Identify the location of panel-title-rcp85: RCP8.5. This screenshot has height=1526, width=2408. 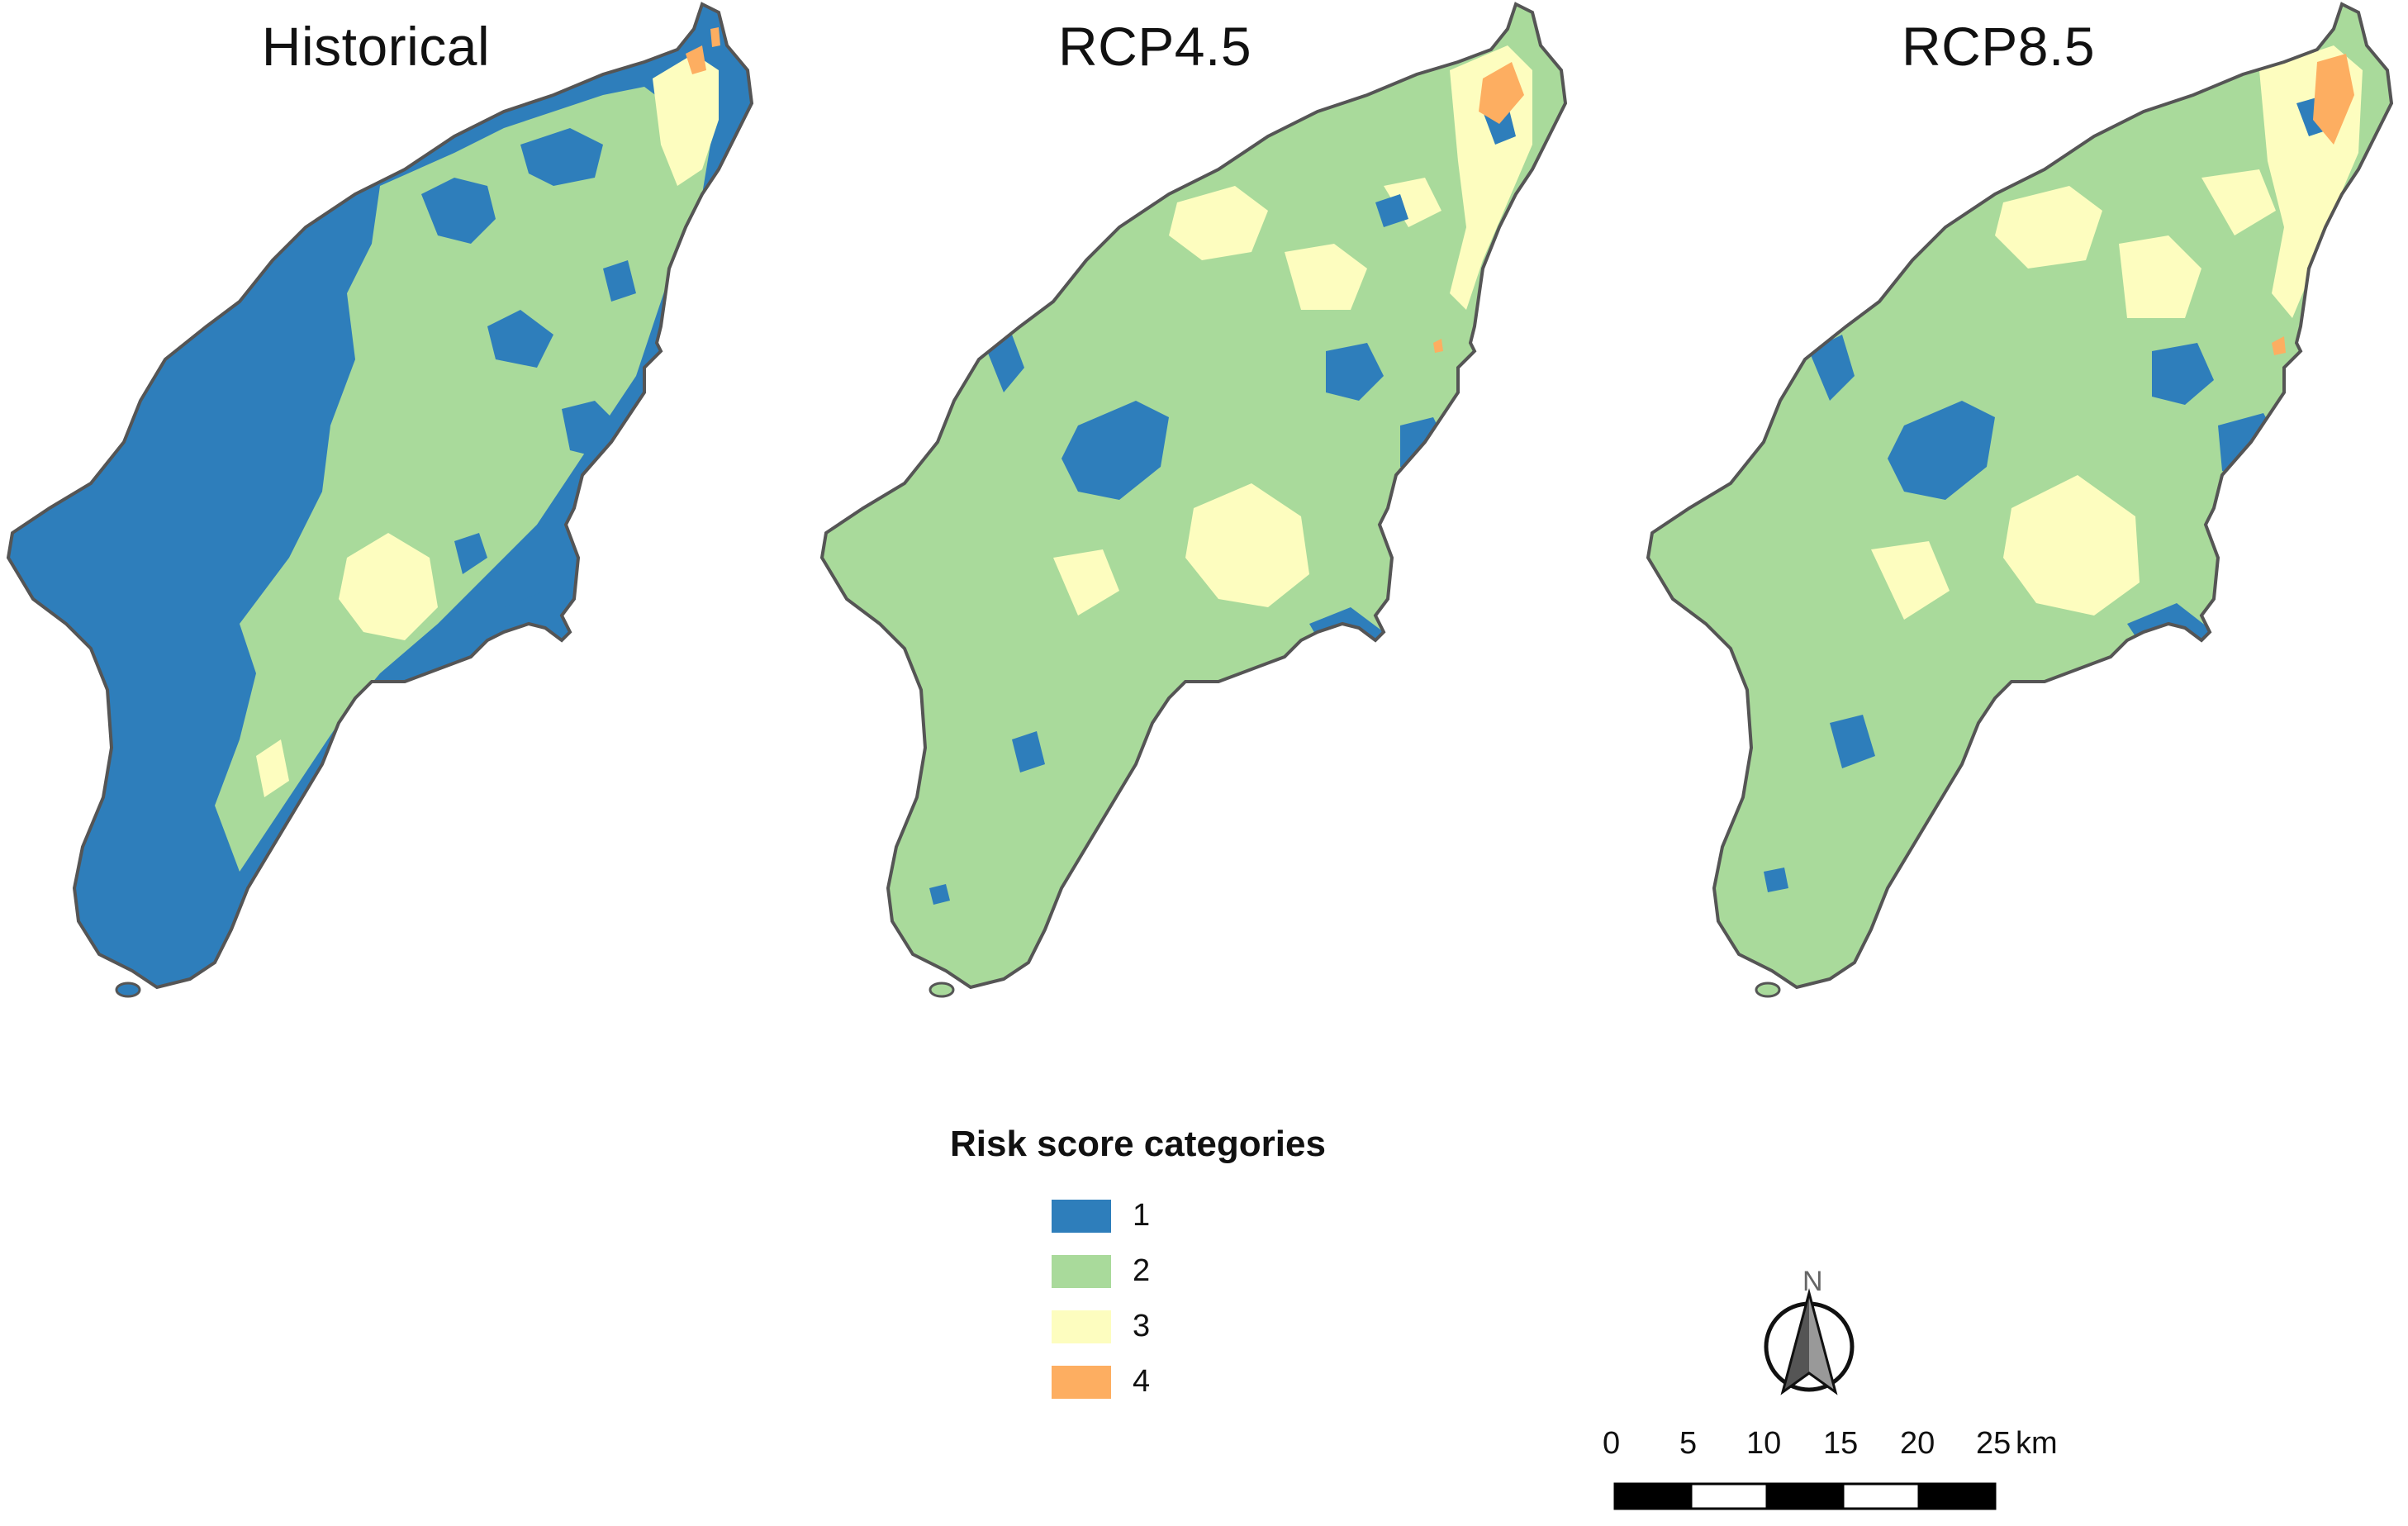
(1998, 46).